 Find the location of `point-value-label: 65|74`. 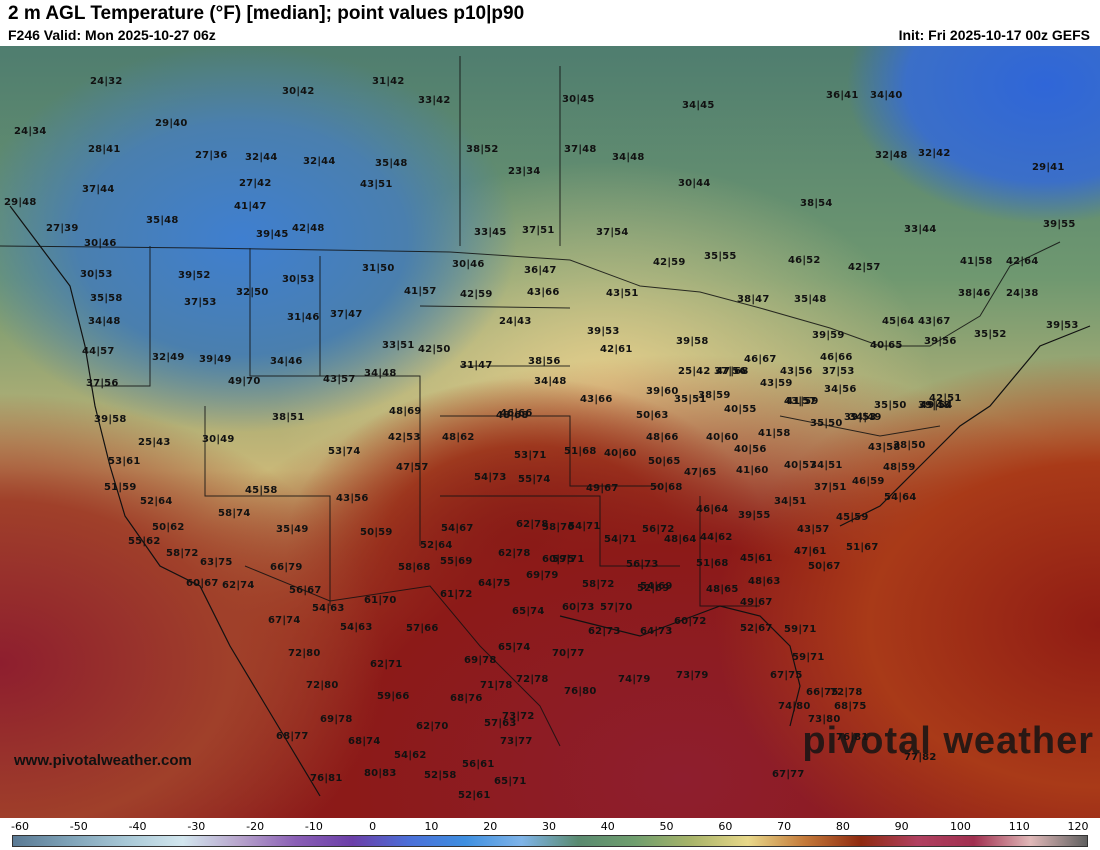

point-value-label: 65|74 is located at coordinates (514, 647).